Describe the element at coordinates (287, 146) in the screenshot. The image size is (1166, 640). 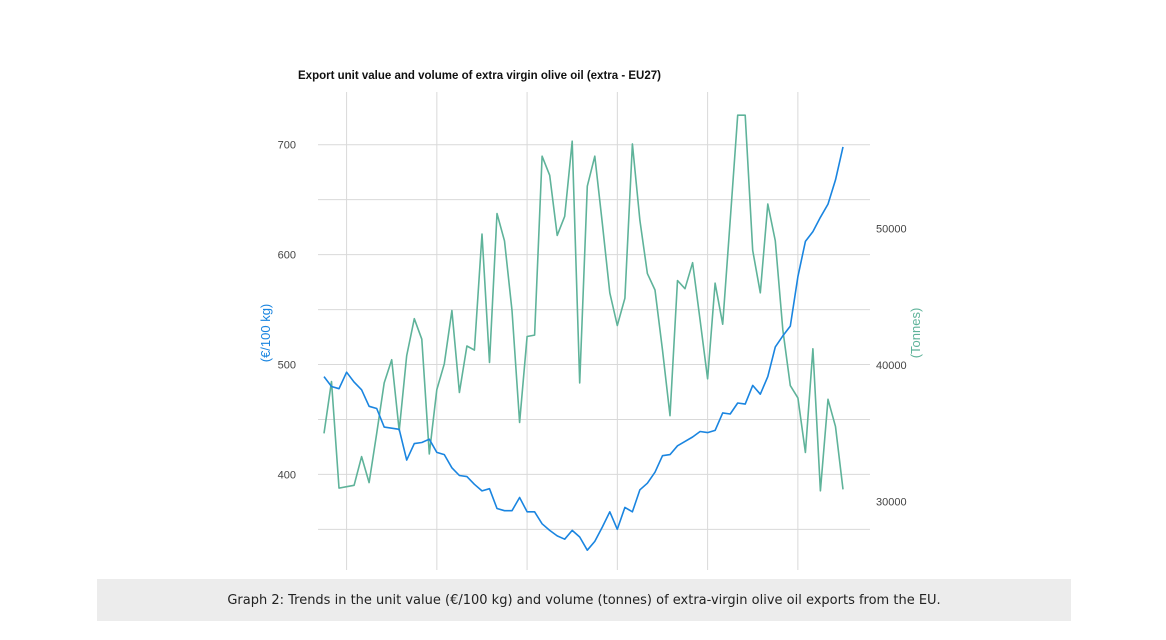
I see `y-left-tick-label: 700` at that location.